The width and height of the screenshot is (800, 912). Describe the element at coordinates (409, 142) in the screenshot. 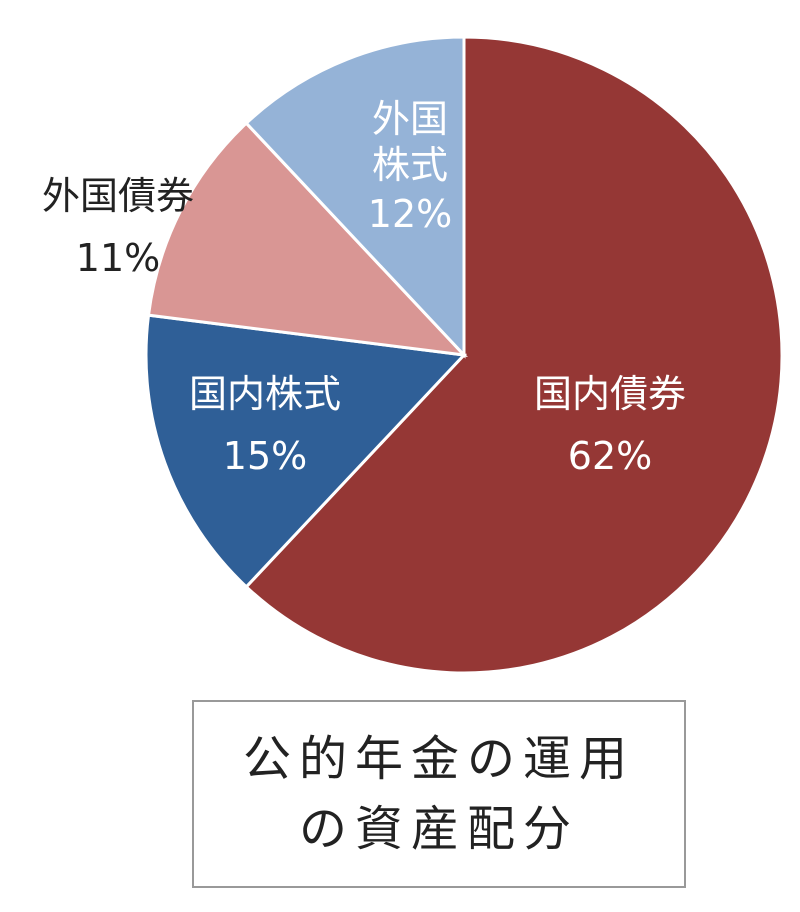

I see `slice-label: 外国株式` at that location.